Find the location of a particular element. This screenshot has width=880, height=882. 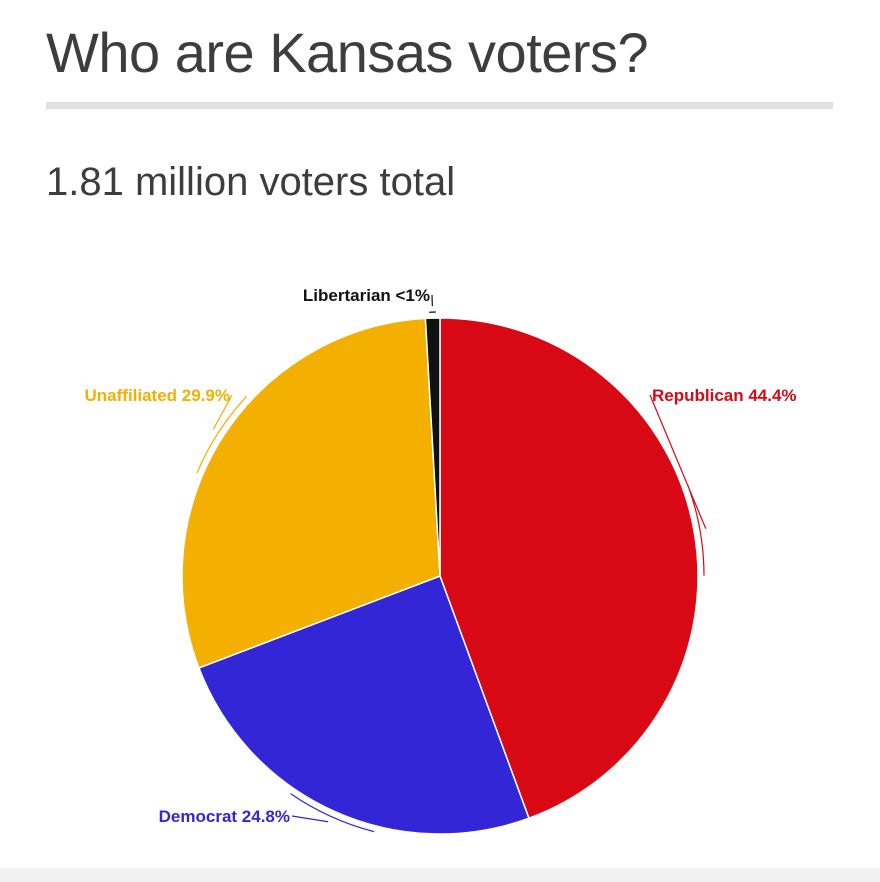

slice-label-republican: Republican 44.4% is located at coordinates (724, 395).